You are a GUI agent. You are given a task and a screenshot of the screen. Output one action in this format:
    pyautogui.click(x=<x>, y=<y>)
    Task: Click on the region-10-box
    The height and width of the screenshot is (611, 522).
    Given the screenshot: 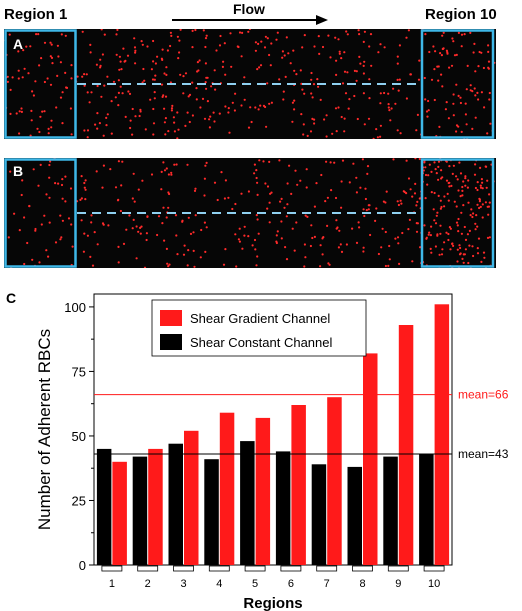 What is the action you would take?
    pyautogui.click(x=457, y=213)
    